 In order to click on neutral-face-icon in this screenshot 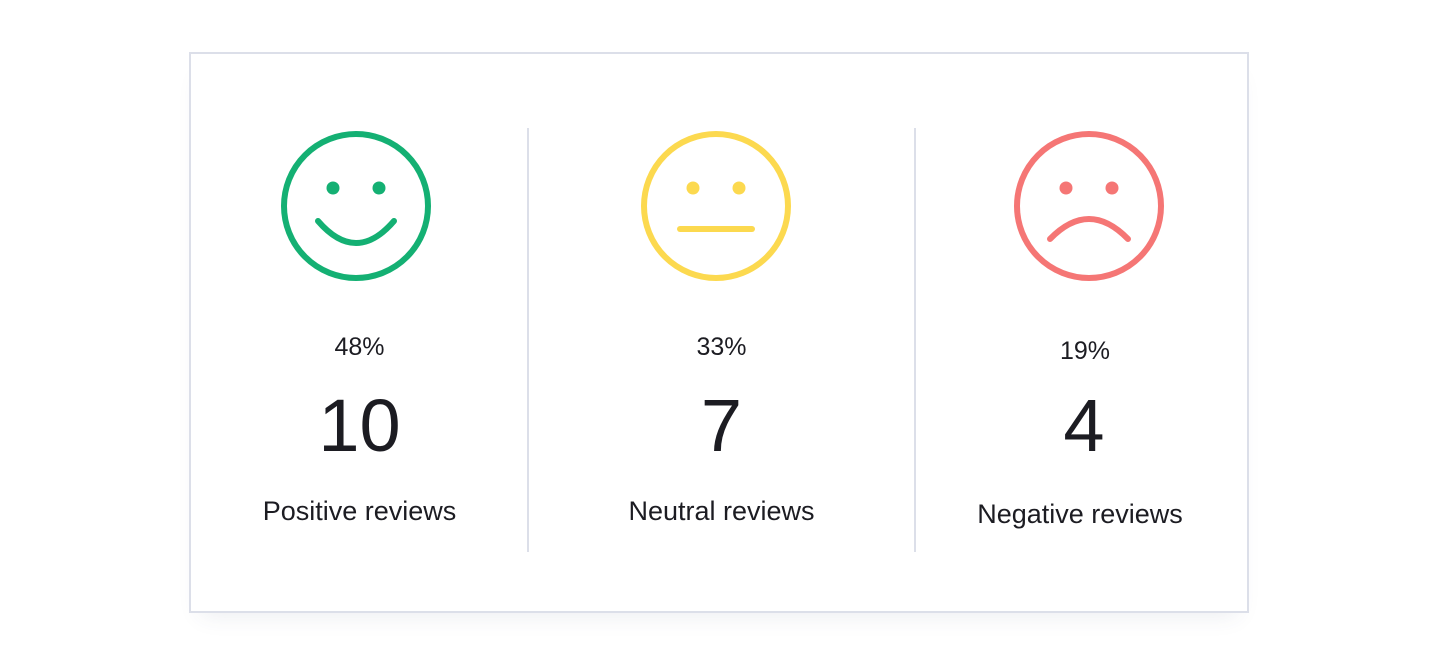, I will do `click(716, 206)`.